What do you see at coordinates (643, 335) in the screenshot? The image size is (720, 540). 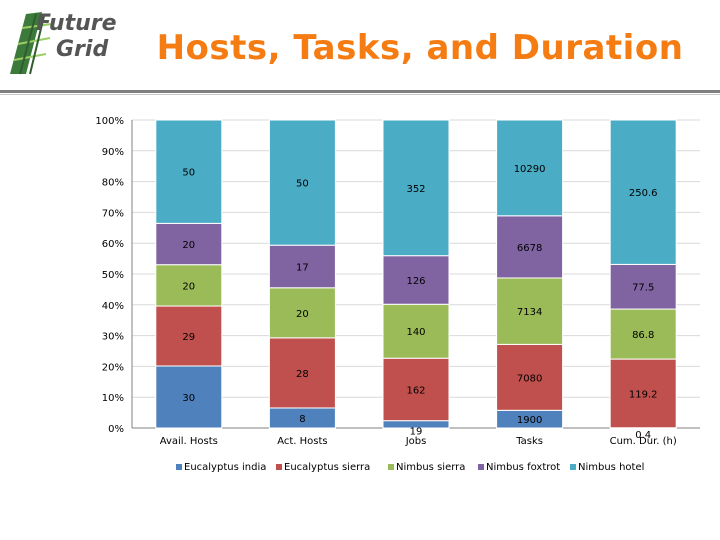 I see `data-label: 86.8` at bounding box center [643, 335].